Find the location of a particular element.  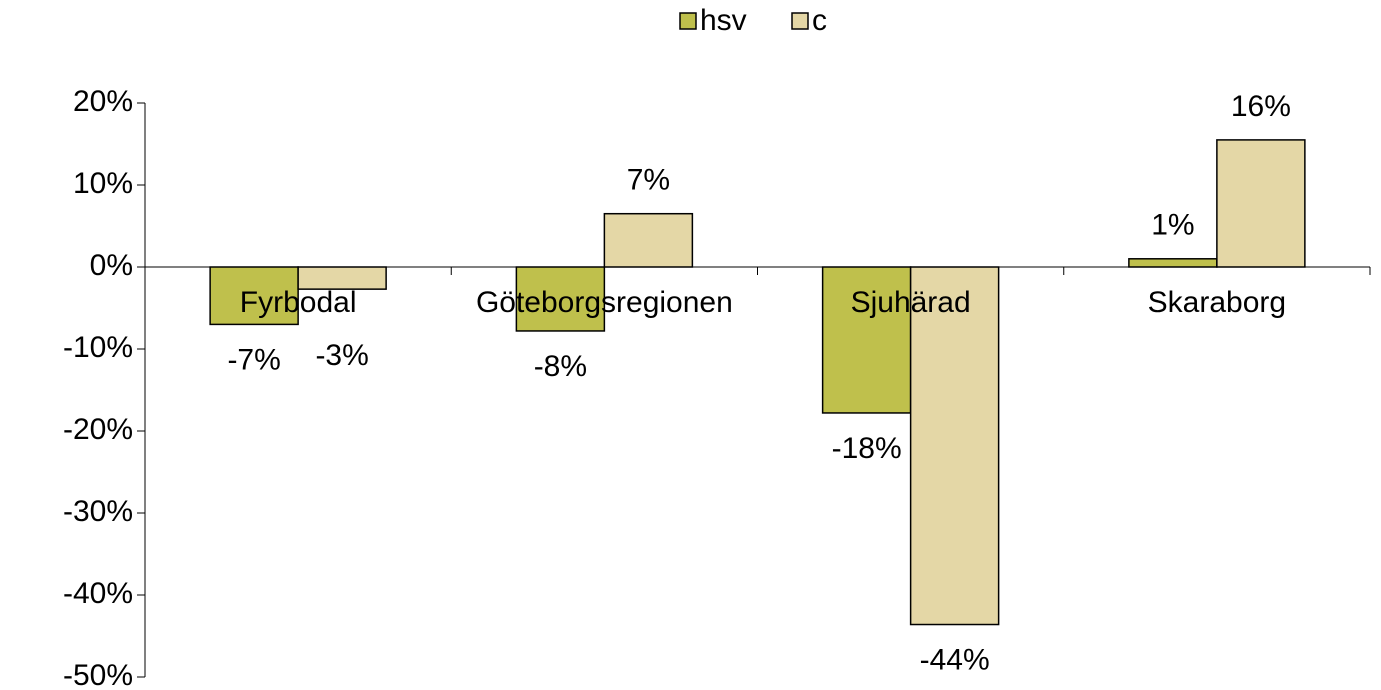

x-tick-label: Göteborgsregionen is located at coordinates (604, 302).